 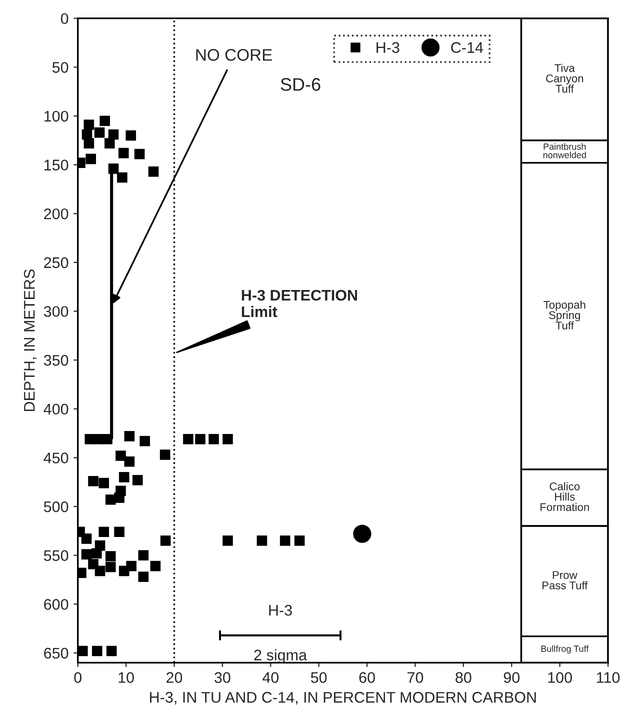 I want to click on x-tick-label: 0, so click(x=78, y=677).